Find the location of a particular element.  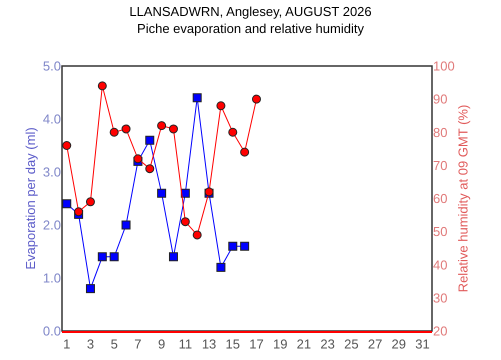

x-tick-label: 31 is located at coordinates (422, 344).